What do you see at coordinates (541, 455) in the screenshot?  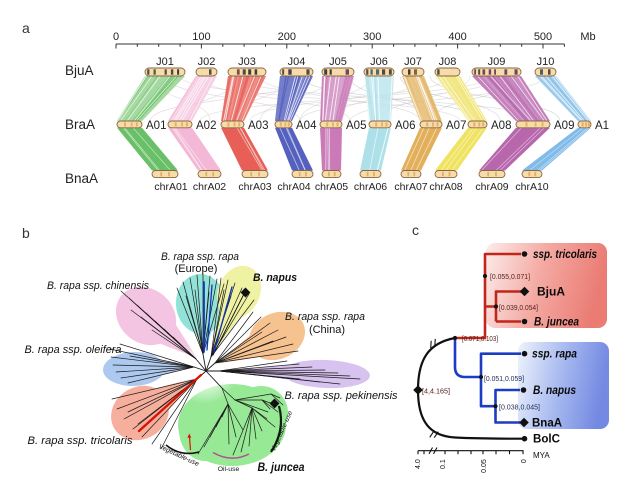 I see `svg-text: MYA` at bounding box center [541, 455].